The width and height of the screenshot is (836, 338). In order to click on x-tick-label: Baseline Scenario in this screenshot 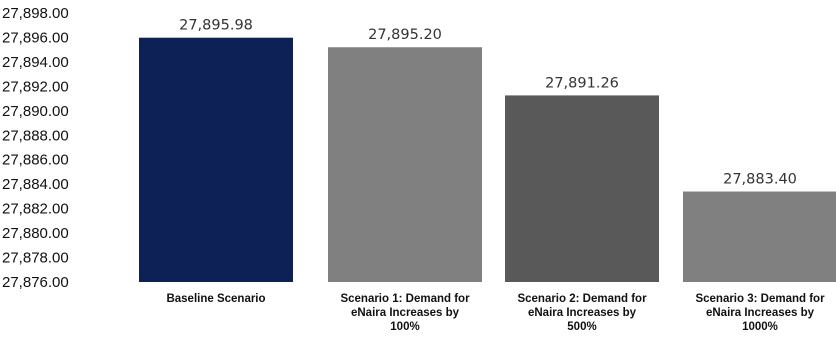, I will do `click(215, 299)`.